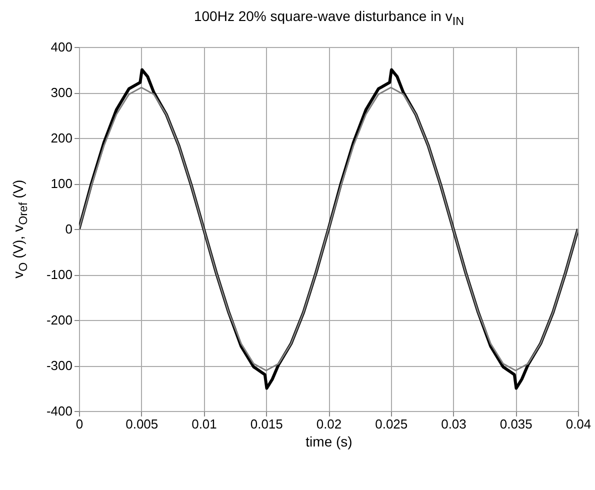 The height and width of the screenshot is (490, 595). What do you see at coordinates (80, 424) in the screenshot?
I see `x-tick-label: 0` at bounding box center [80, 424].